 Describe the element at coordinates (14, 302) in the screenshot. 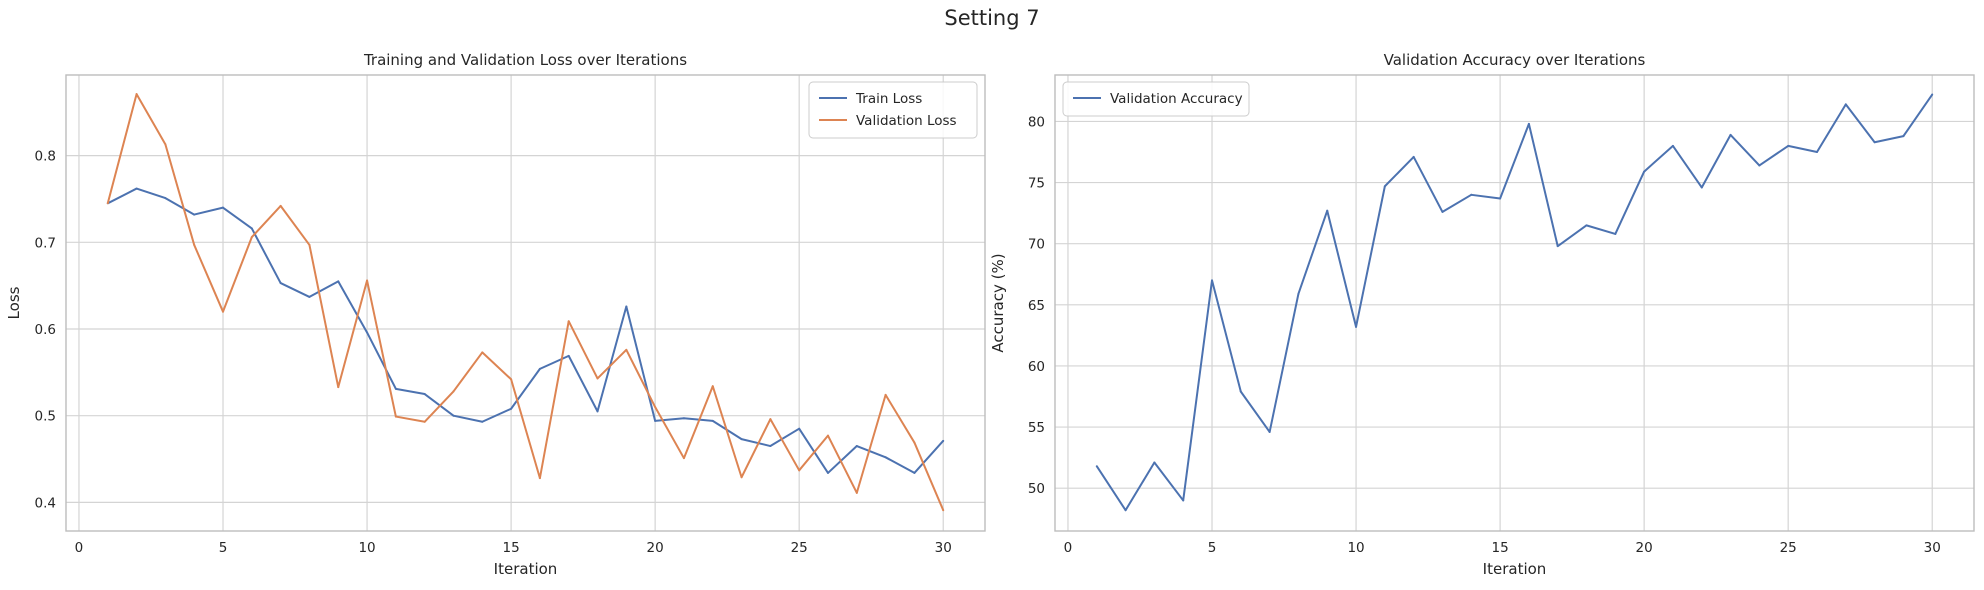

I see `y-axis-label: Loss` at that location.